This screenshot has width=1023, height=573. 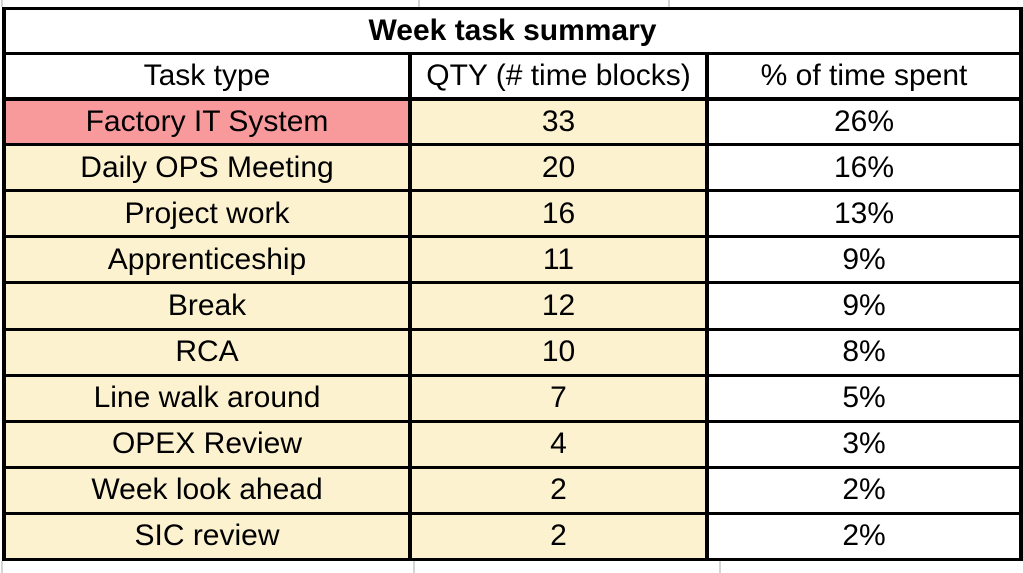 What do you see at coordinates (863, 444) in the screenshot?
I see `cell-pct: 3%` at bounding box center [863, 444].